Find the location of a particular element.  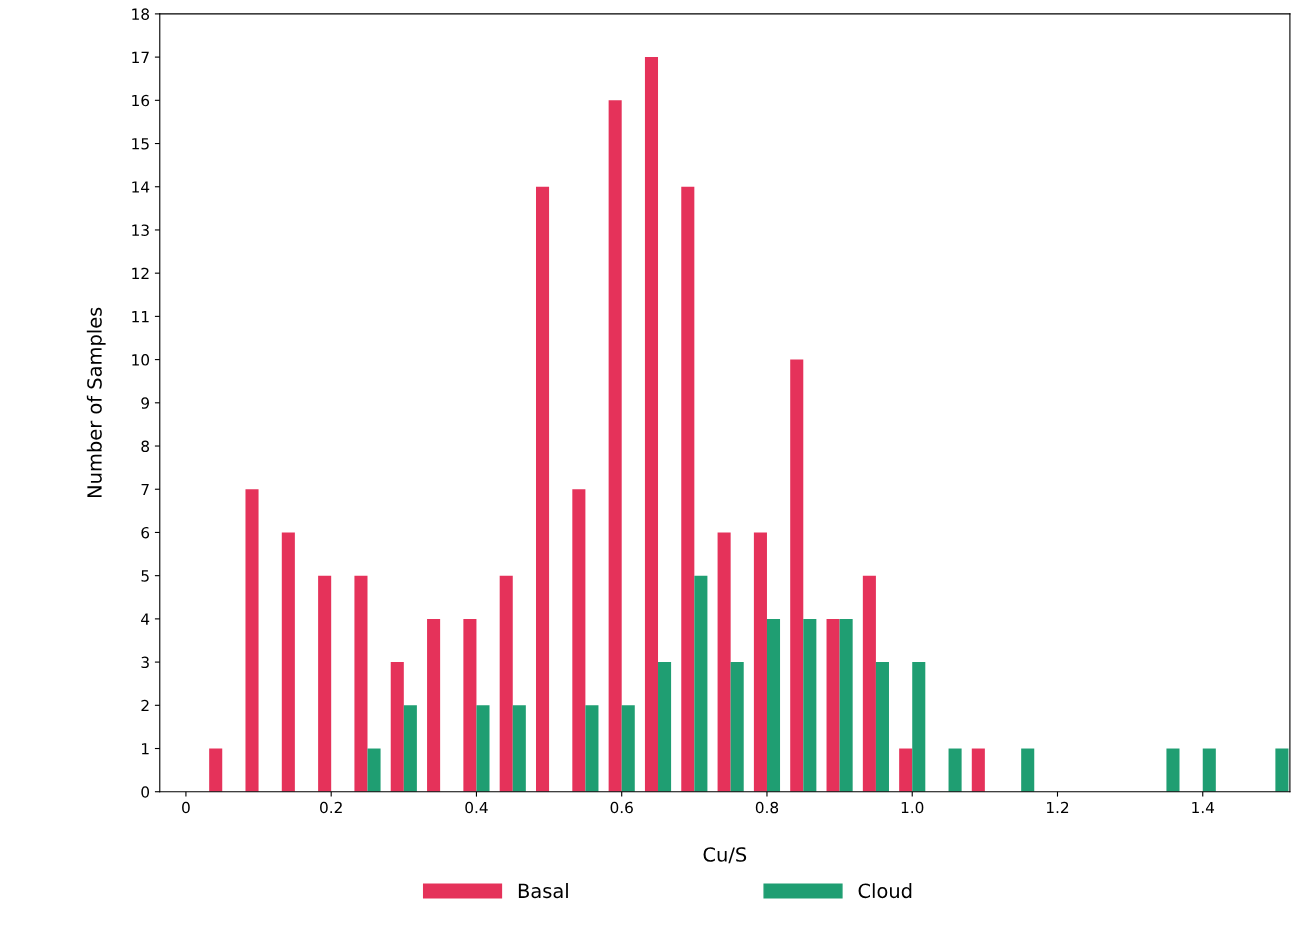

y-tick-label: 2 is located at coordinates (145, 705).